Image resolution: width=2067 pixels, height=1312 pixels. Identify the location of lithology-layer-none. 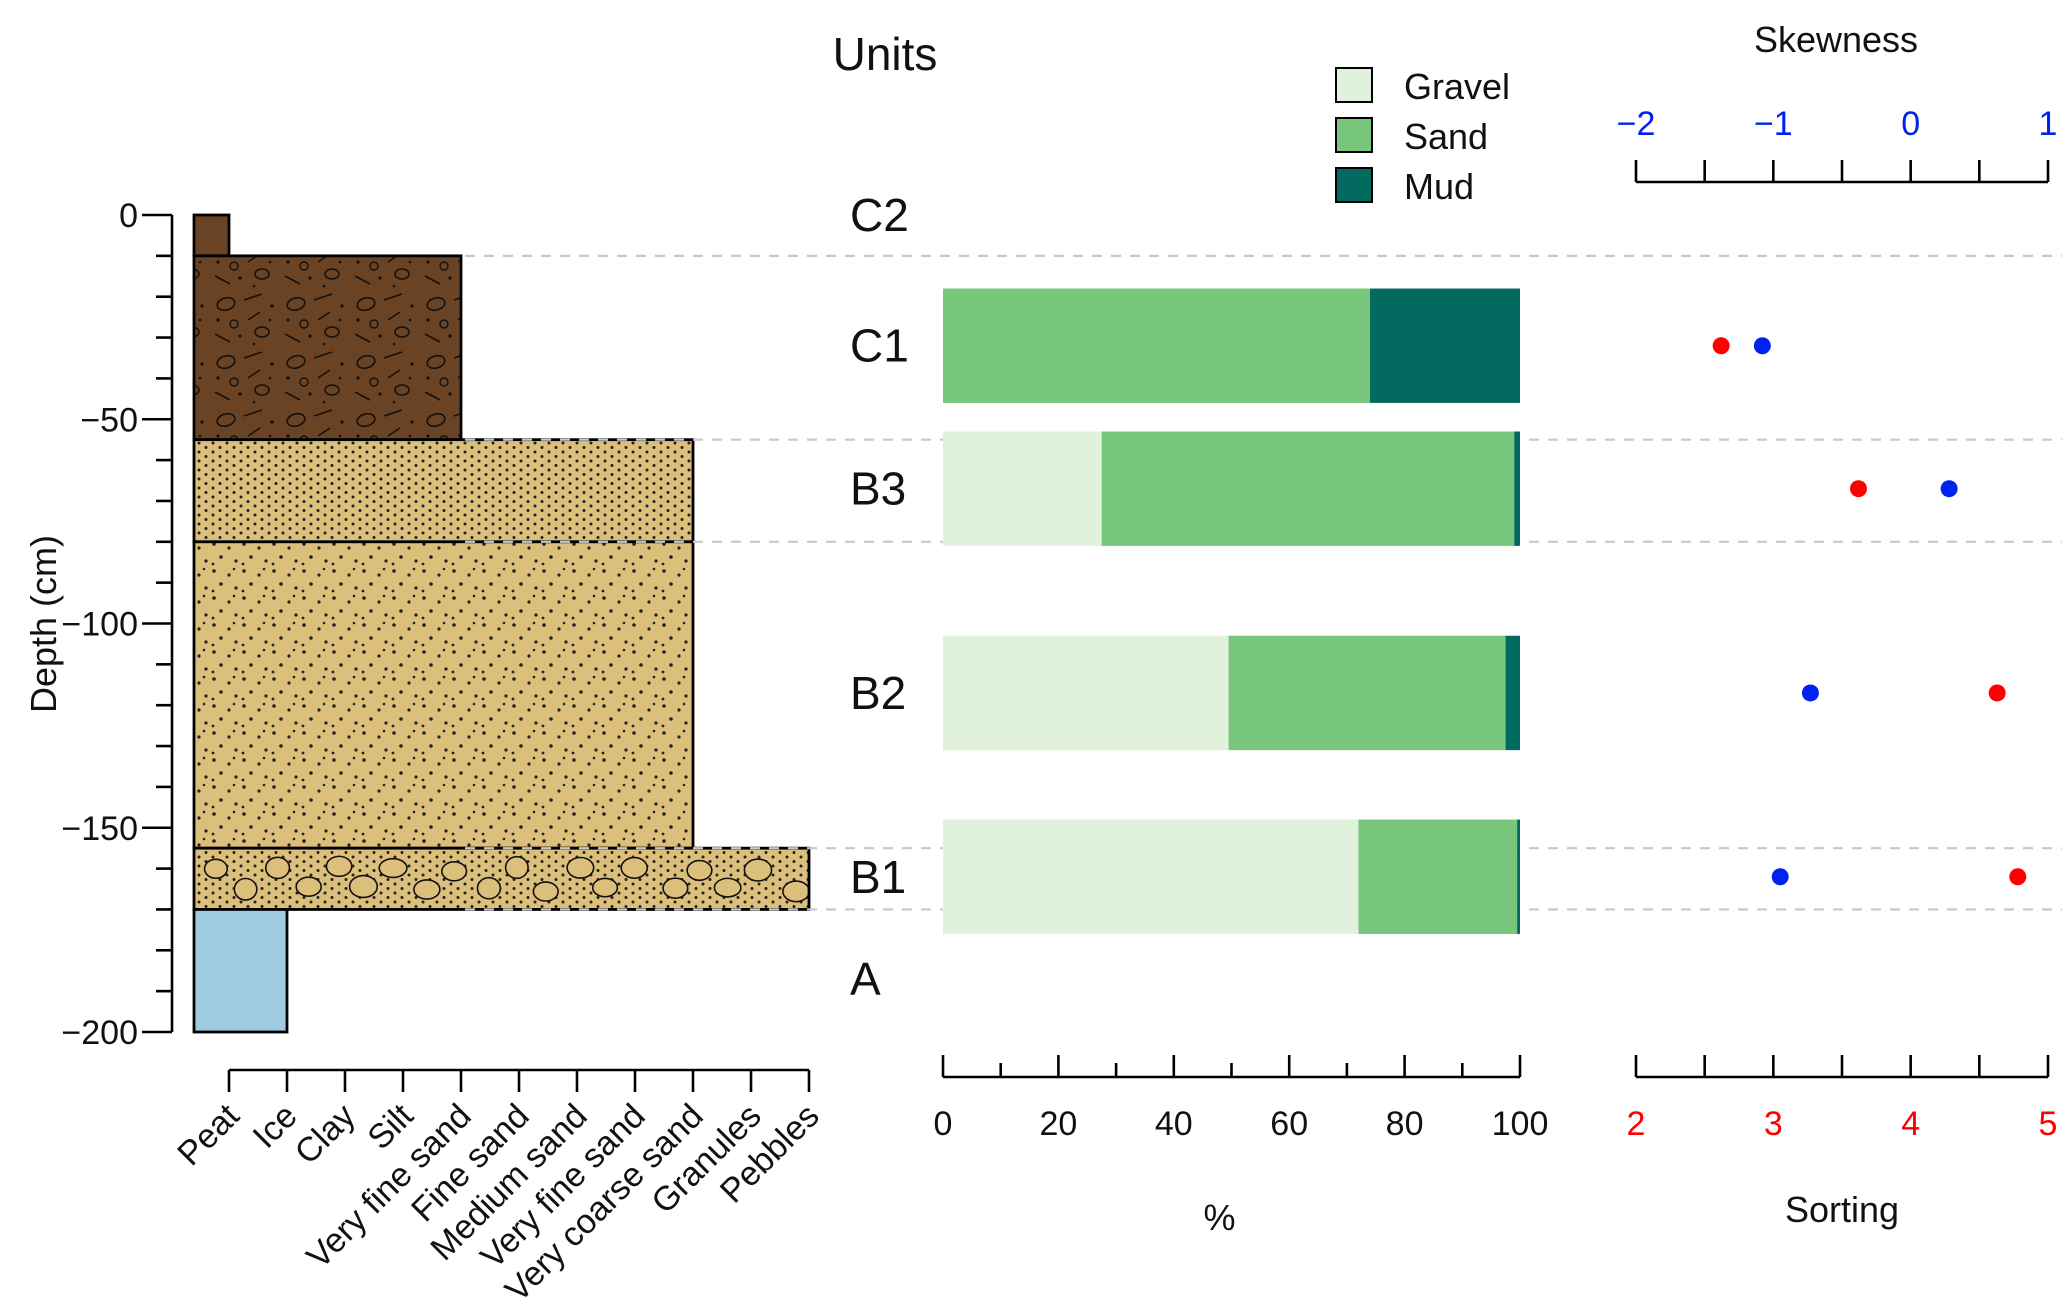
(240, 970).